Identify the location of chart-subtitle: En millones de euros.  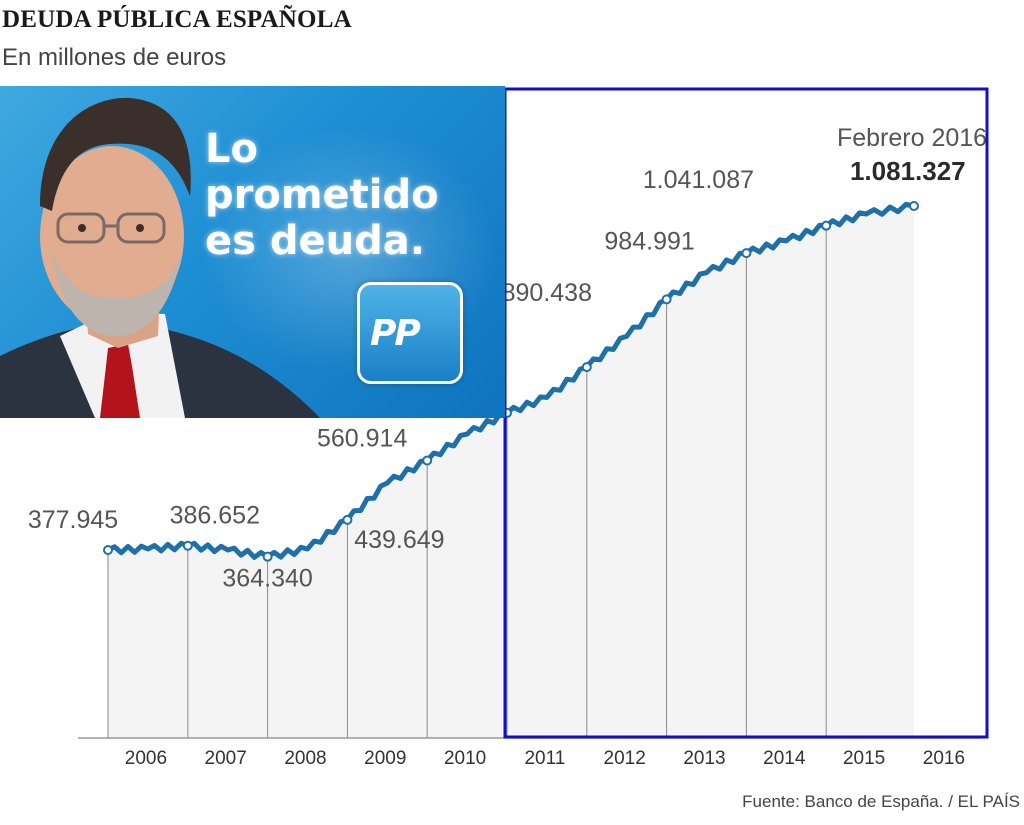
(114, 57).